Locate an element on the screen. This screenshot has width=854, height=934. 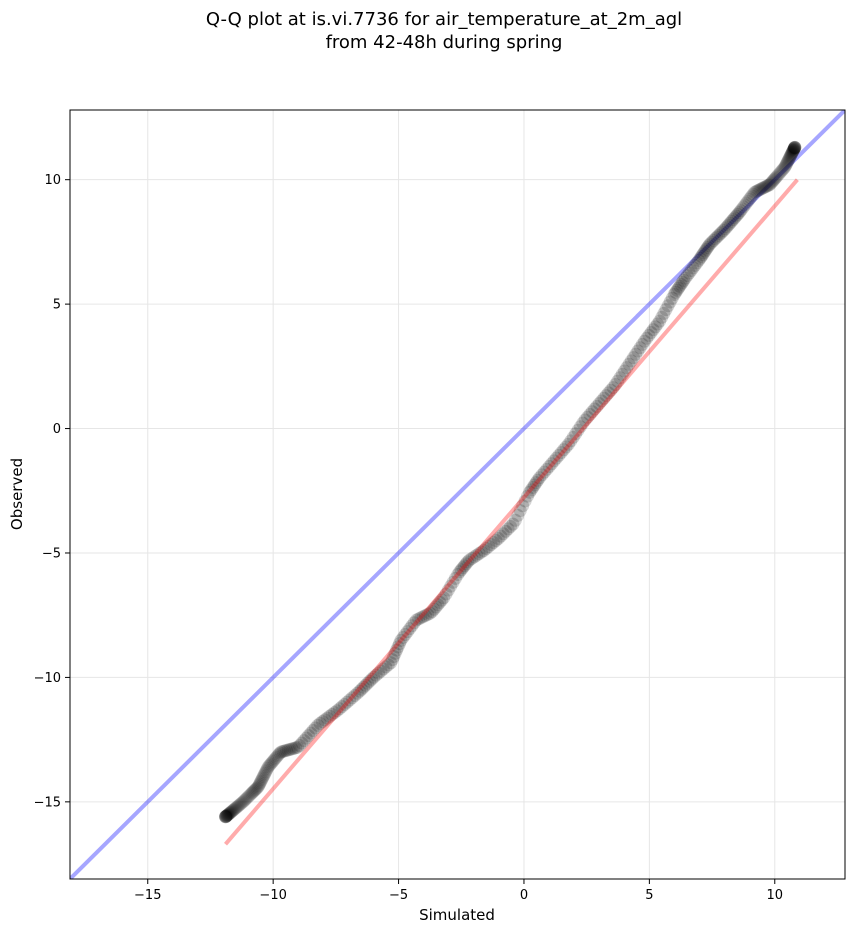
x-tick-label: −10 is located at coordinates (272, 895).